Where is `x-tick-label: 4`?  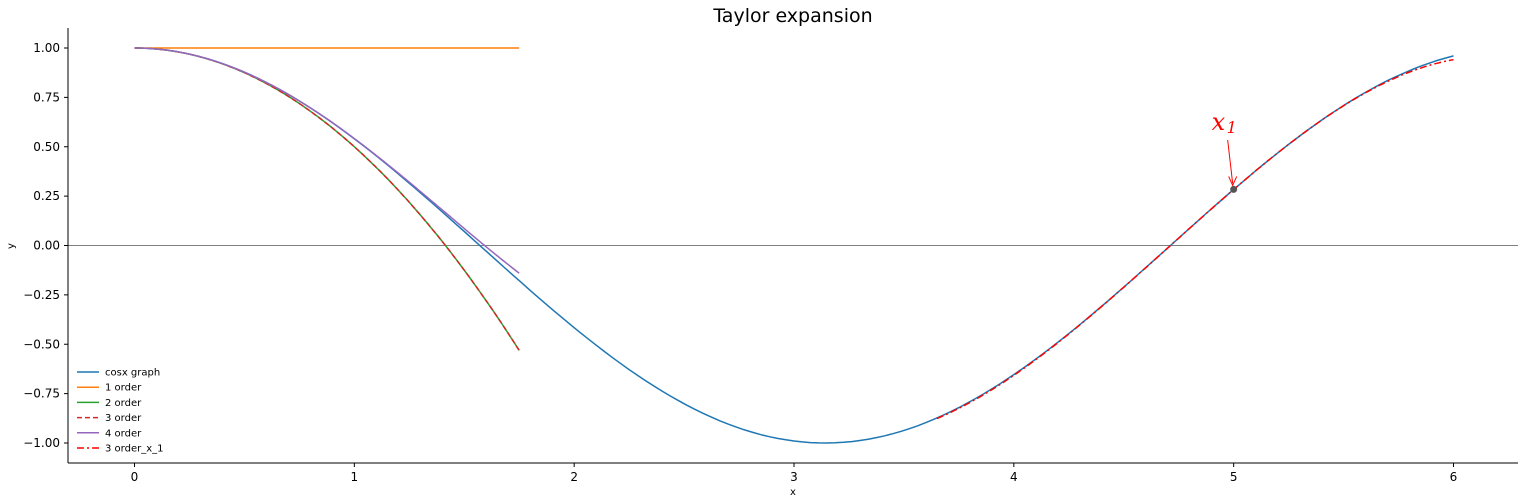
x-tick-label: 4 is located at coordinates (1014, 477).